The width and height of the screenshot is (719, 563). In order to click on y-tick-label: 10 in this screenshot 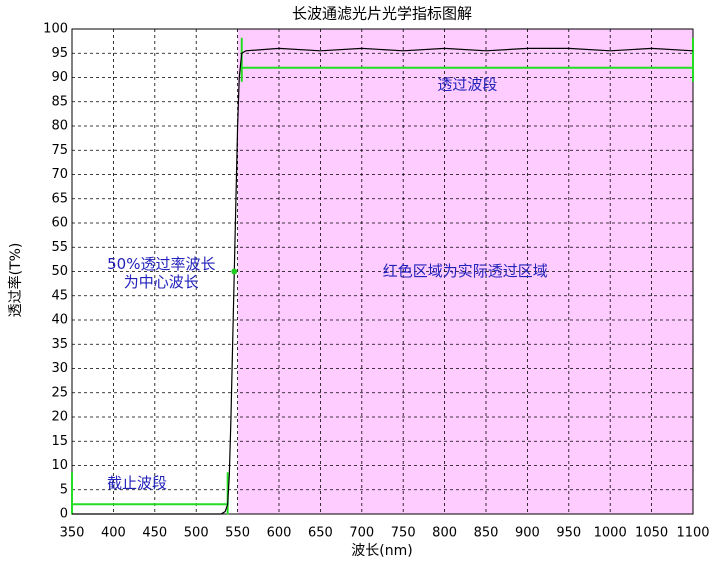, I will do `click(59, 465)`.